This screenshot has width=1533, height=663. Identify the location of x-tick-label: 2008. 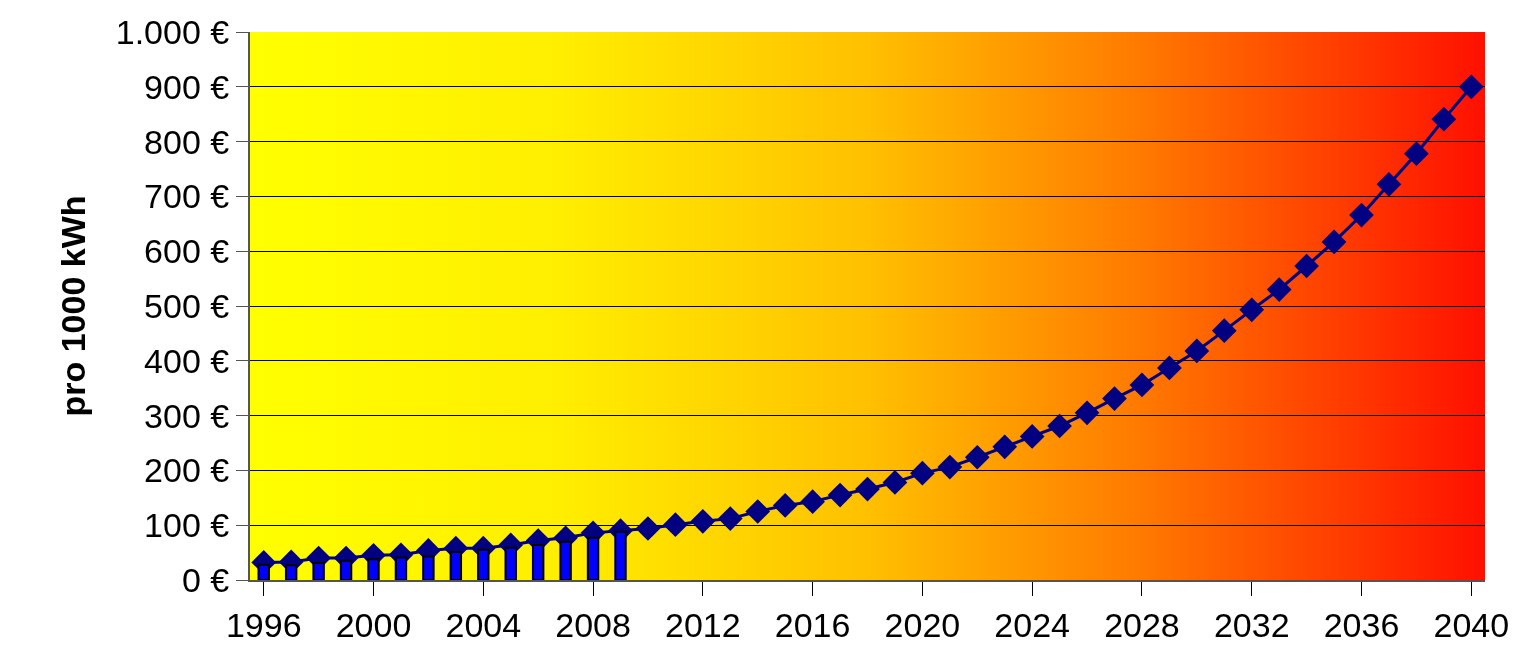
(593, 624).